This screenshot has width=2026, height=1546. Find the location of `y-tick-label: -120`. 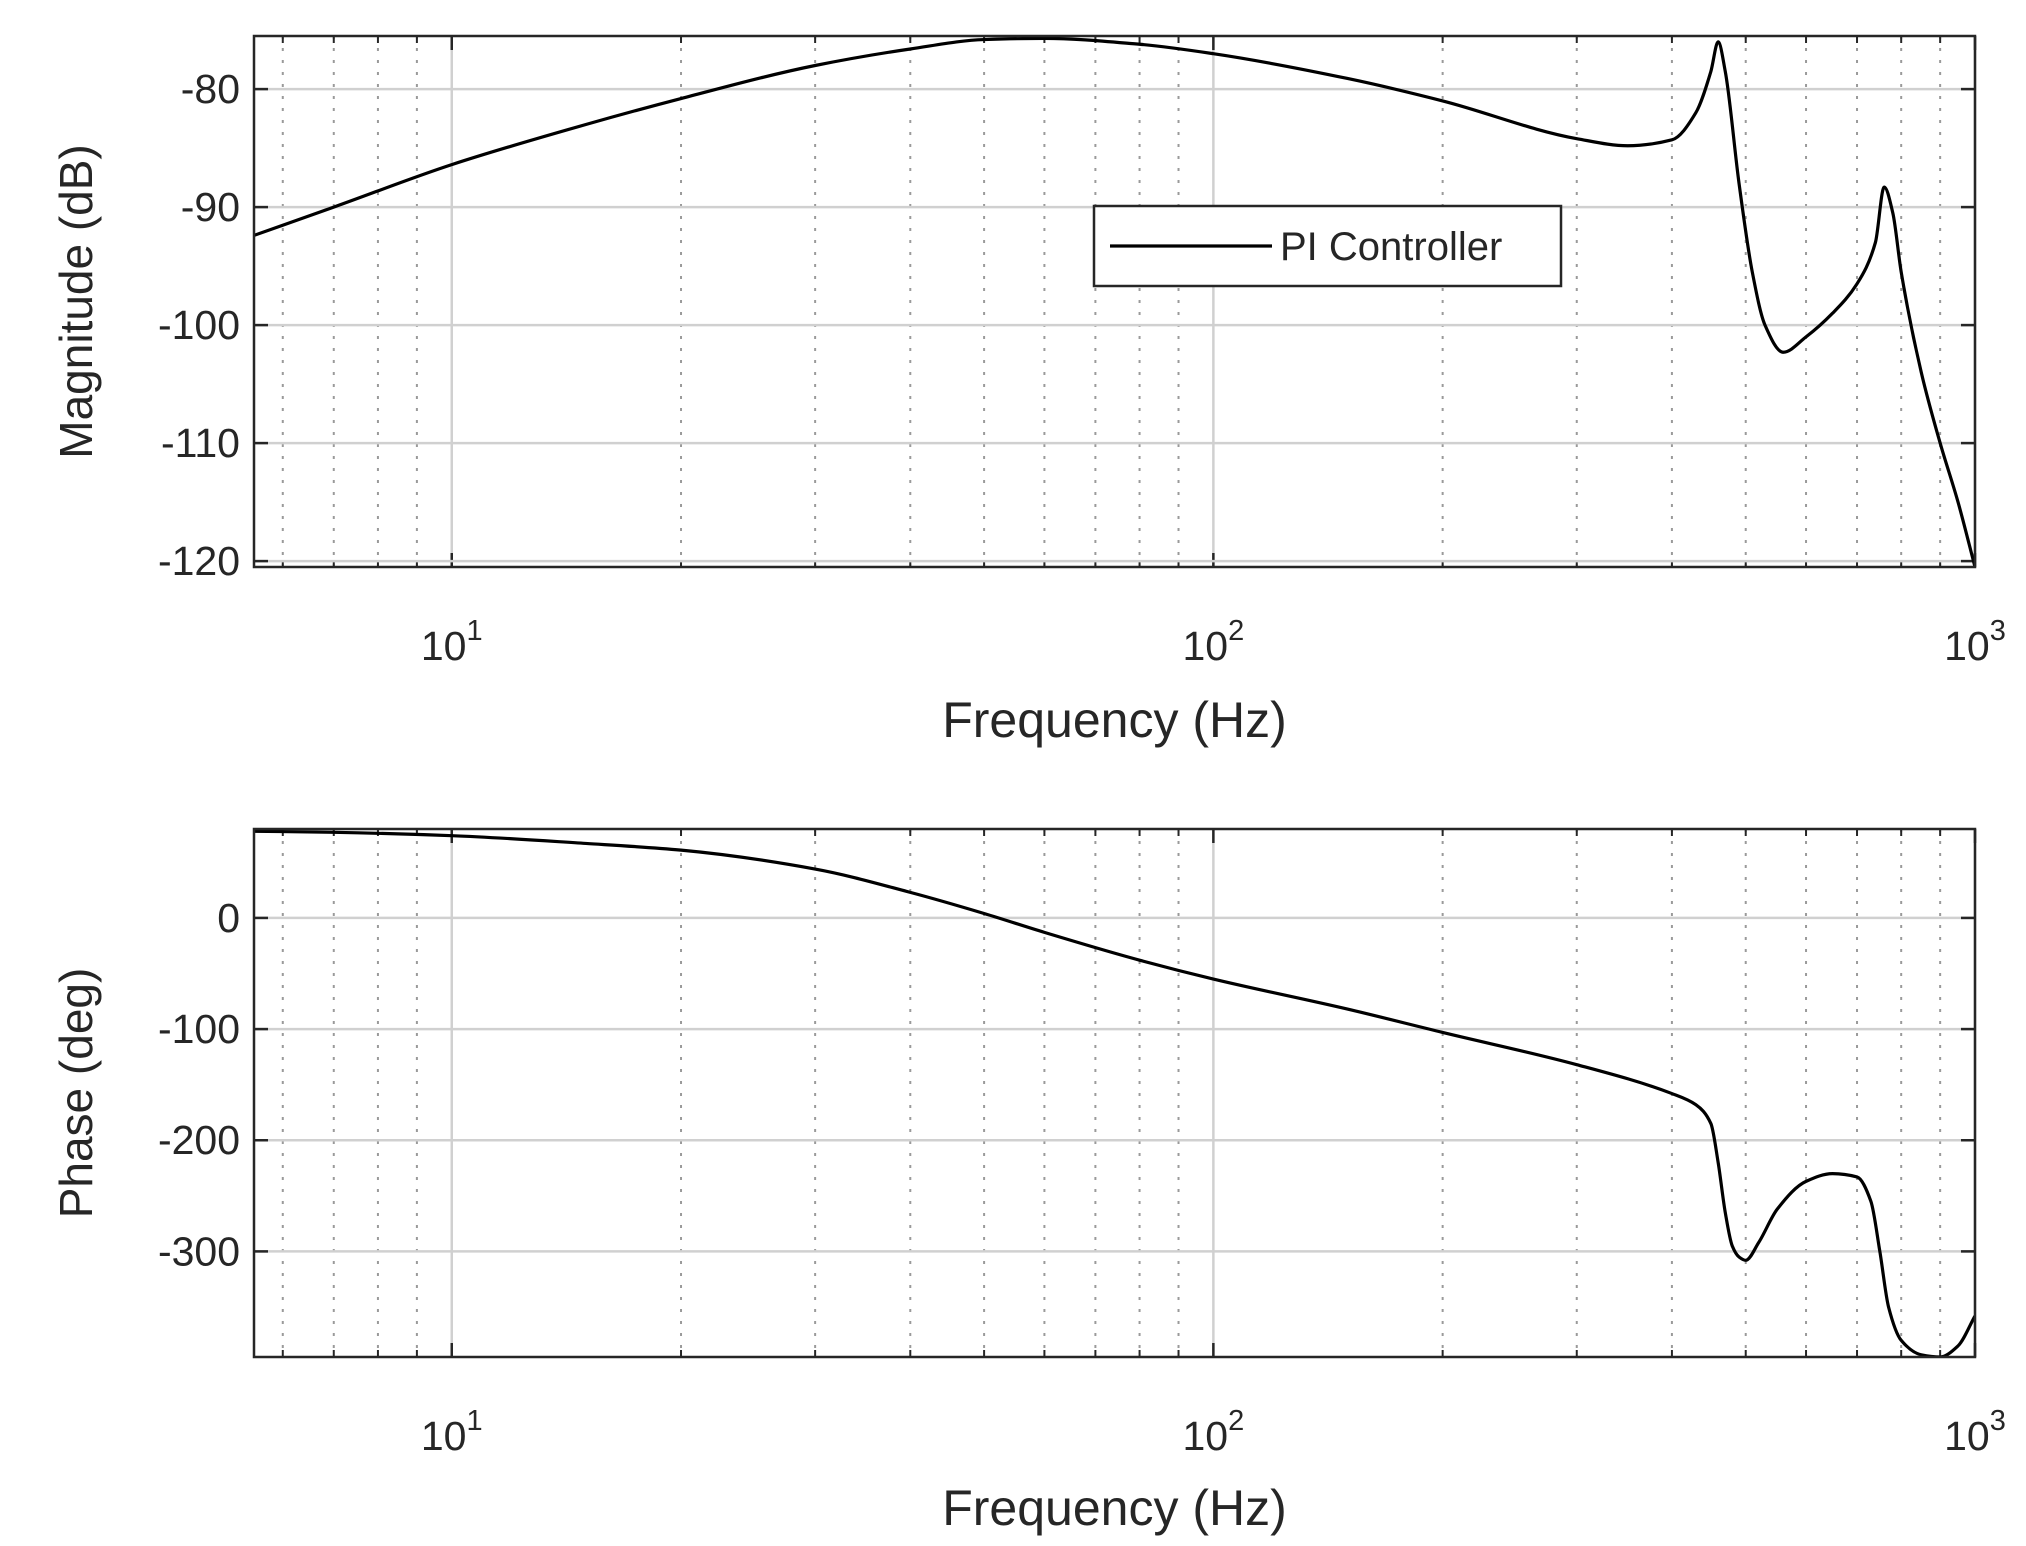

y-tick-label: -120 is located at coordinates (199, 561).